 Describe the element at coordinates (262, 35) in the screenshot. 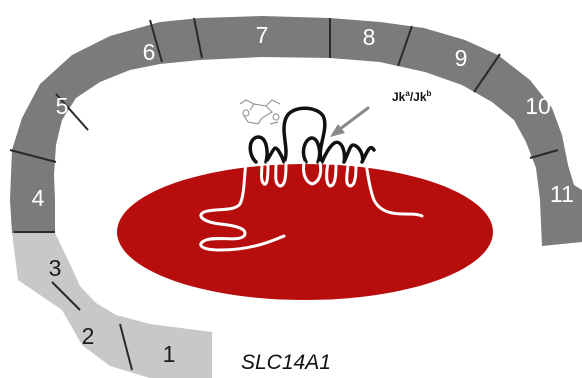

I see `exon-label-7: 7` at that location.